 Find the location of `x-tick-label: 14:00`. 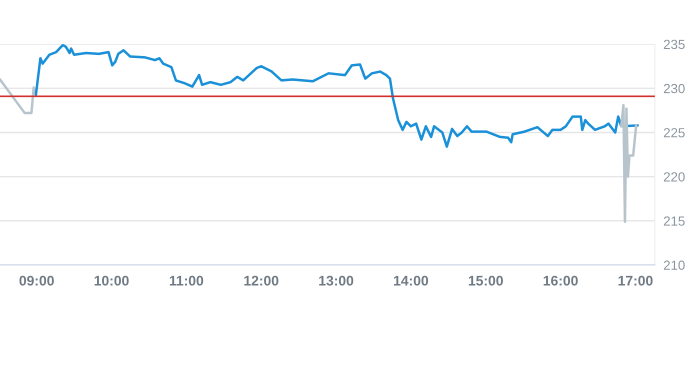

x-tick-label: 14:00 is located at coordinates (411, 281).